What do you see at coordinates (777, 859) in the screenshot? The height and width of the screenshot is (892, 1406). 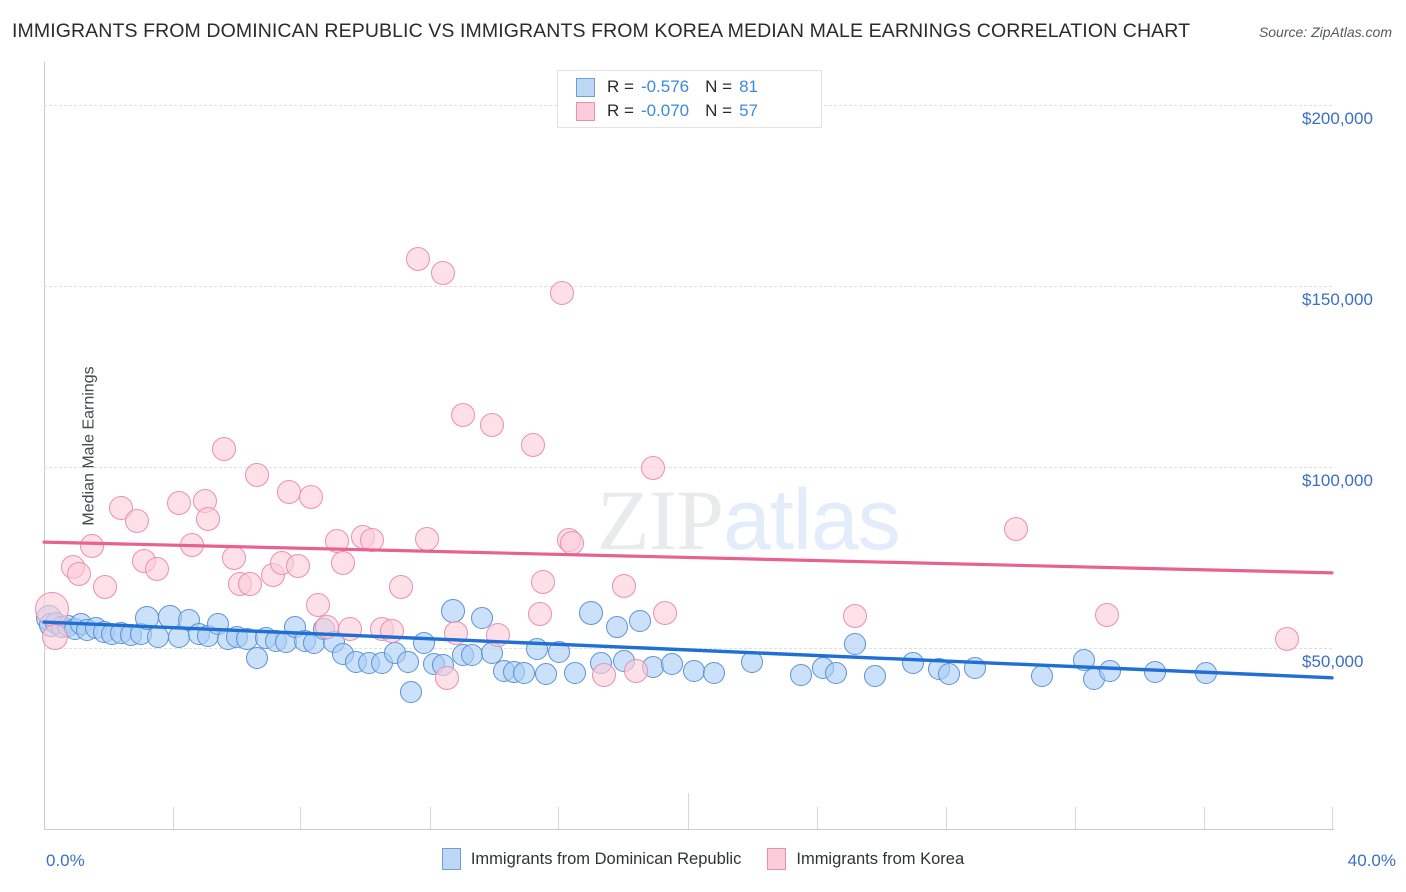 I see `series-chip-pink-icon` at bounding box center [777, 859].